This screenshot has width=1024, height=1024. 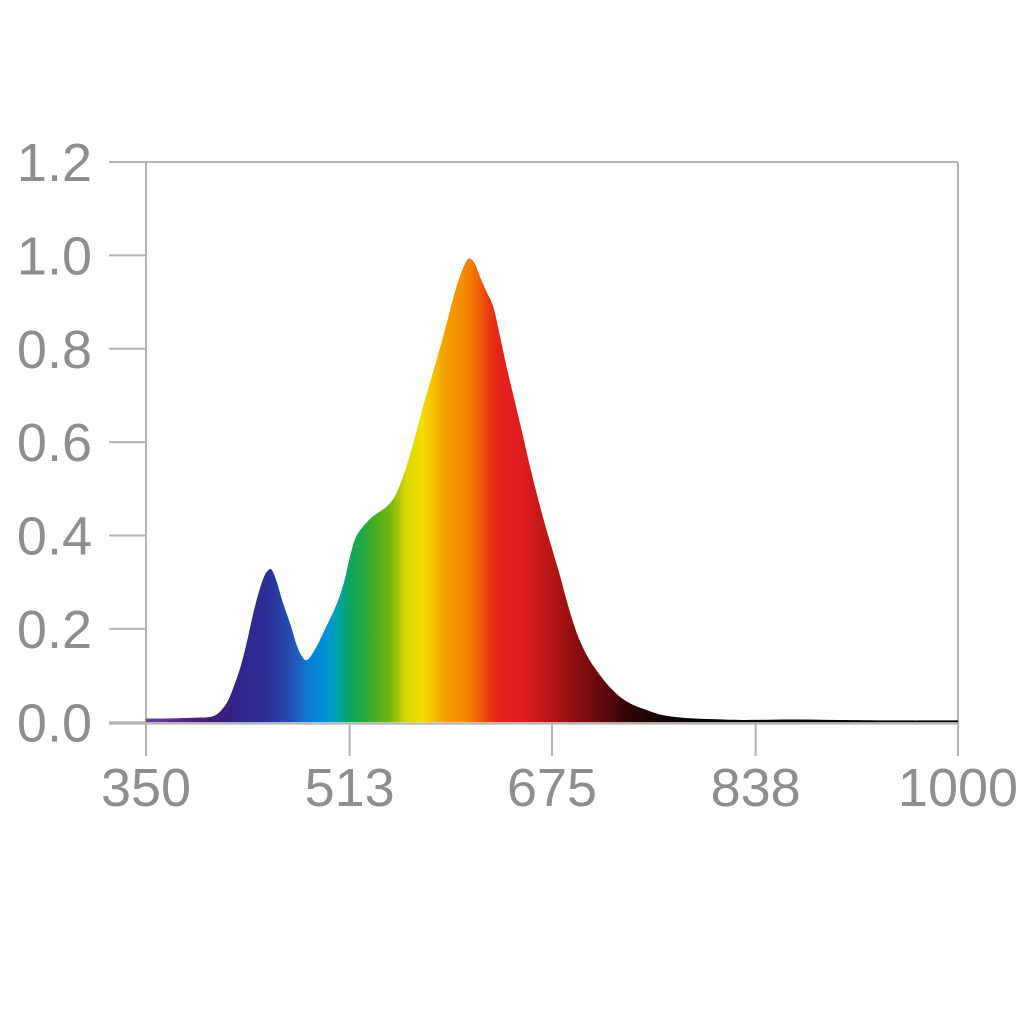 I want to click on x-tick-label: 1000, so click(x=958, y=788).